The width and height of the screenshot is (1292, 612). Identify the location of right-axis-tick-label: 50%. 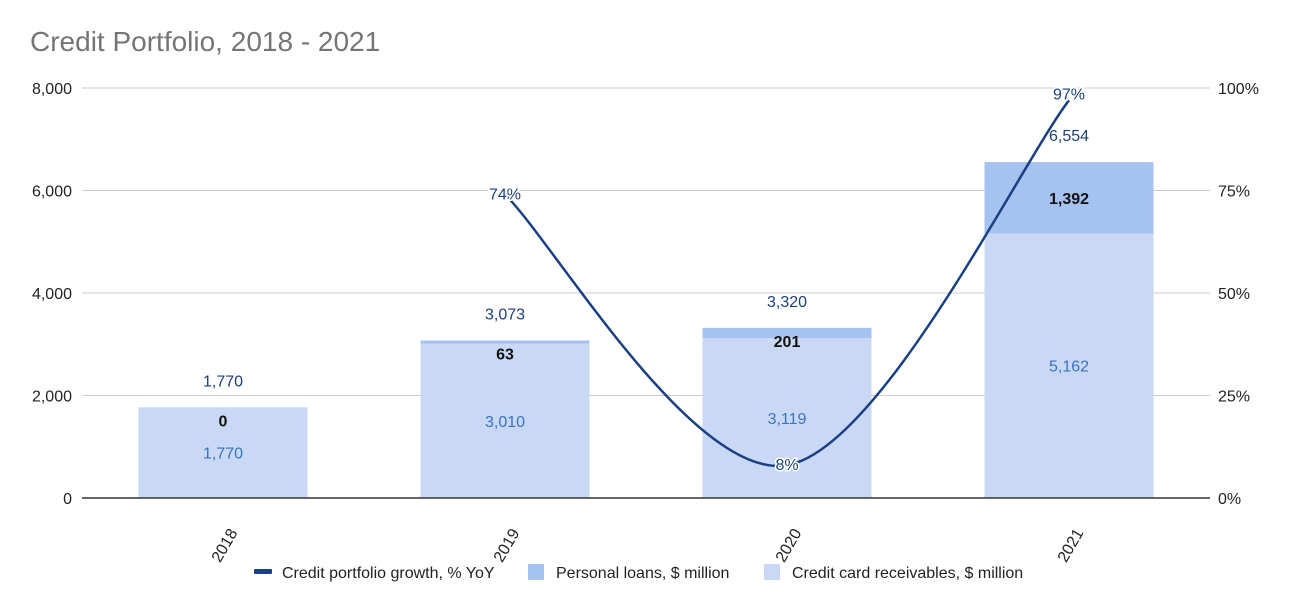
(1234, 294).